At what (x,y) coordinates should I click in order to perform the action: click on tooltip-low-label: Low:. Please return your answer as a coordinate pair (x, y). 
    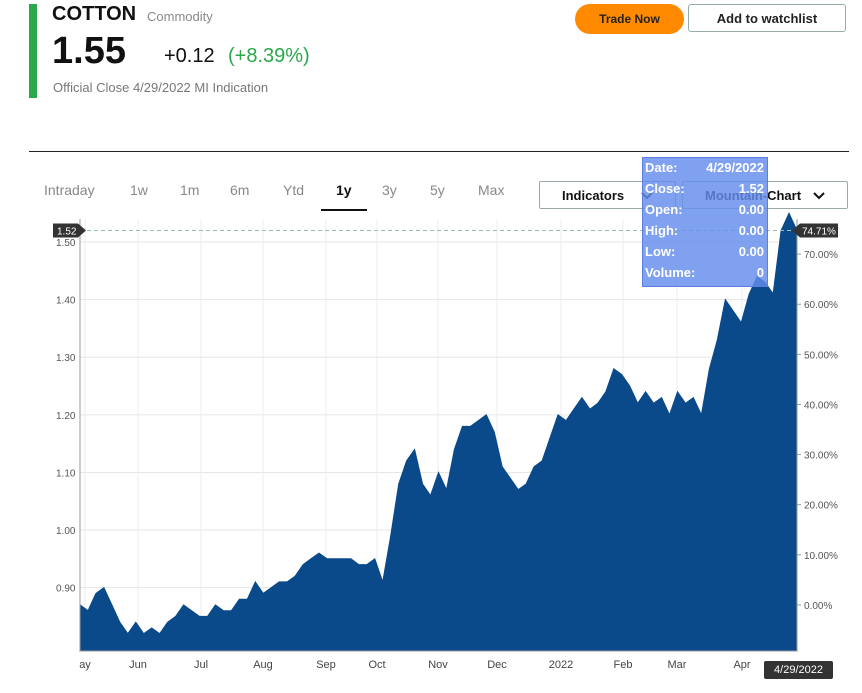
    Looking at the image, I should click on (660, 251).